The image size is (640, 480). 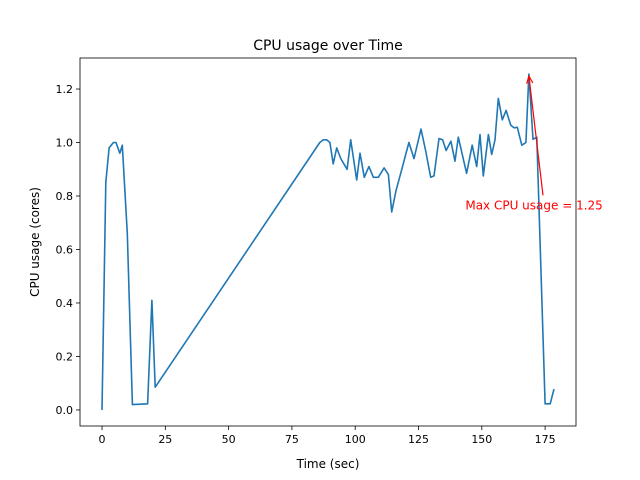 I want to click on x-tick-label: 25, so click(x=165, y=439).